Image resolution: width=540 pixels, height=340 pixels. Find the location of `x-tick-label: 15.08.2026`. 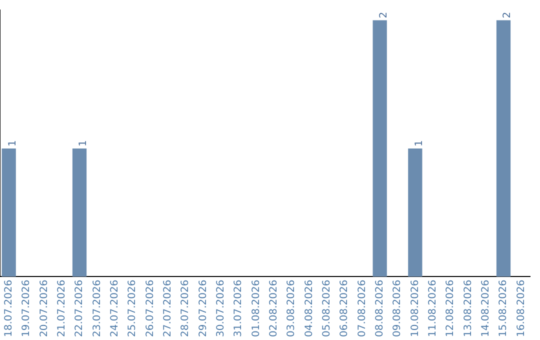

x-tick-label: 15.08.2026 is located at coordinates (504, 309).